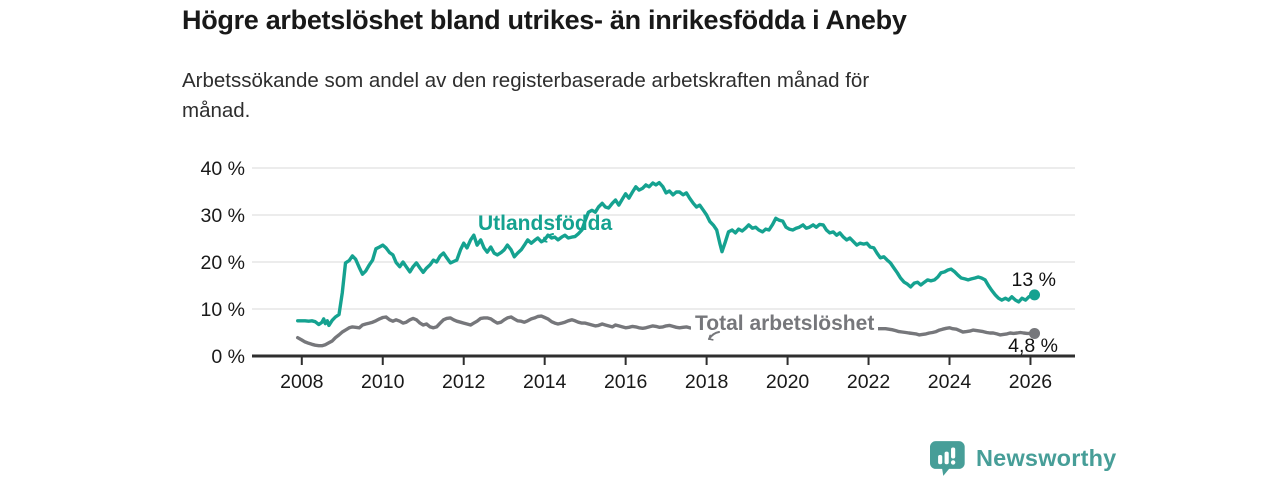 The width and height of the screenshot is (1280, 480). I want to click on x-axis-tick-label: 2016, so click(625, 382).